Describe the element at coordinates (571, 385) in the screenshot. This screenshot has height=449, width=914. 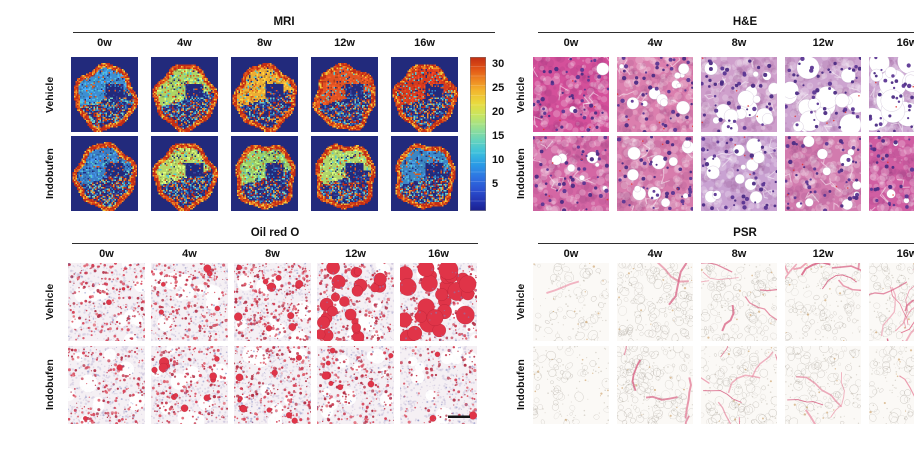
I see `psr-image-indobufen-0w` at that location.